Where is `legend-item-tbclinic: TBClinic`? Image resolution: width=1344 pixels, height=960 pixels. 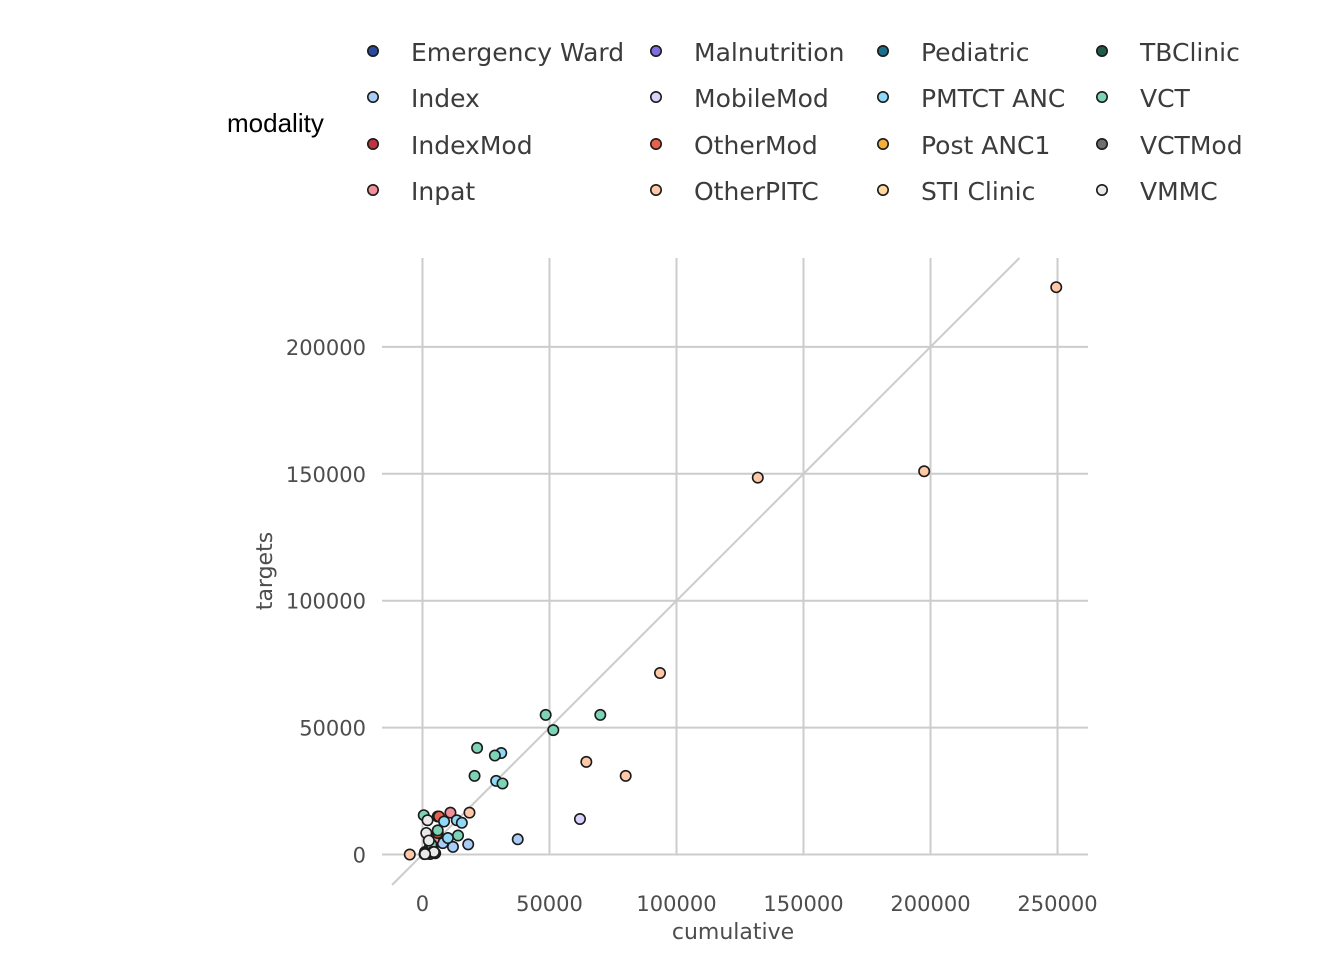 legend-item-tbclinic: TBClinic is located at coordinates (1168, 52).